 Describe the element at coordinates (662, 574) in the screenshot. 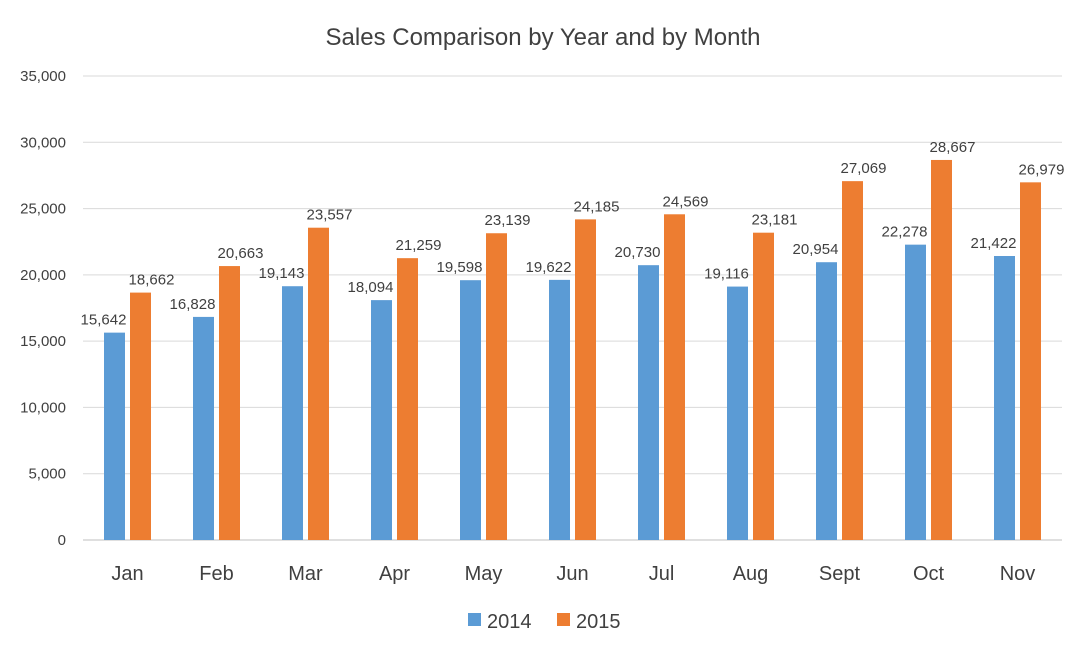

I see `x-tick-label: Jul` at that location.